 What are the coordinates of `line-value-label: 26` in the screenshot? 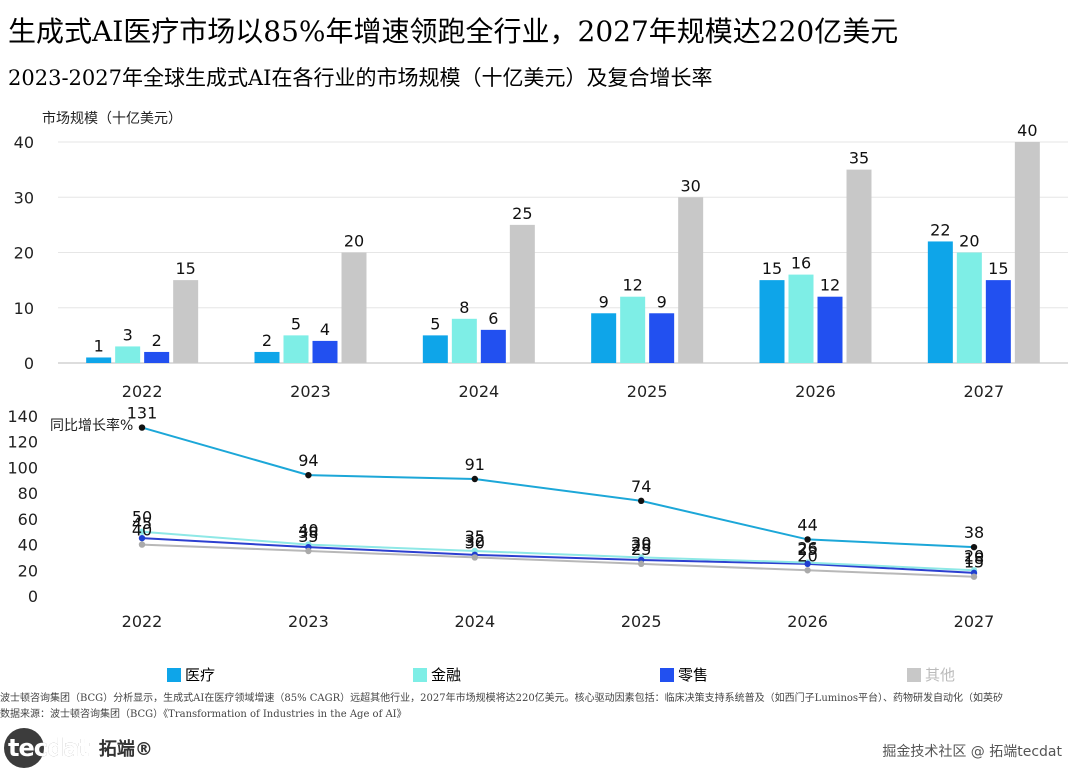 It's located at (807, 548).